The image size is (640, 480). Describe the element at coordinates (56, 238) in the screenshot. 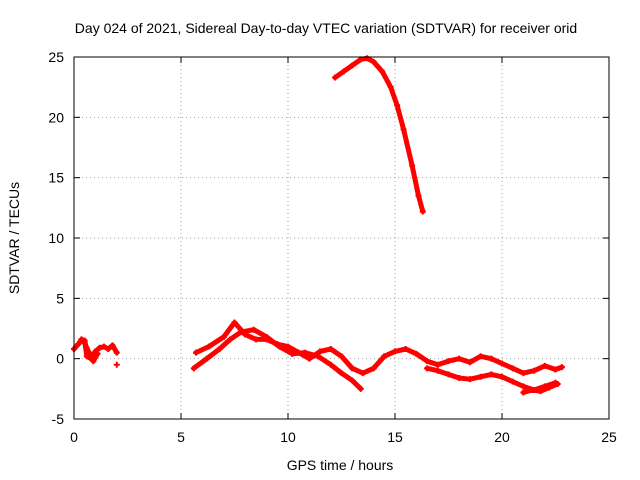

I see `y-tick-label: 10` at that location.